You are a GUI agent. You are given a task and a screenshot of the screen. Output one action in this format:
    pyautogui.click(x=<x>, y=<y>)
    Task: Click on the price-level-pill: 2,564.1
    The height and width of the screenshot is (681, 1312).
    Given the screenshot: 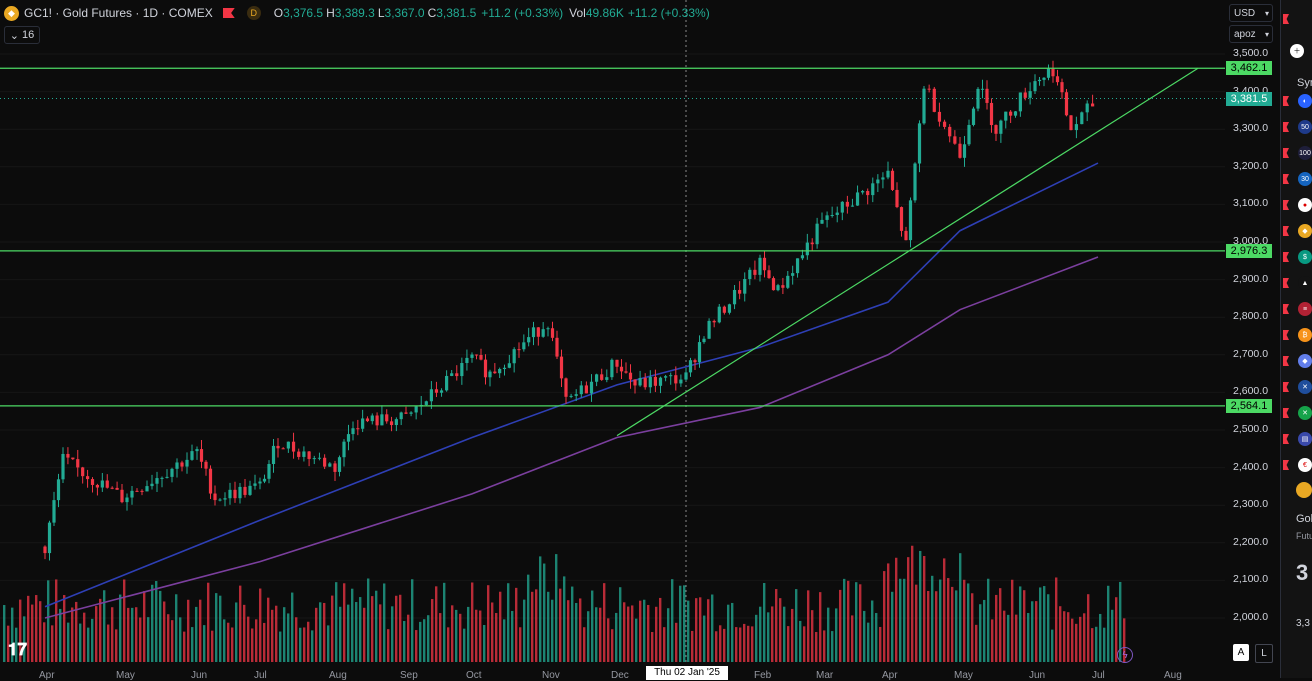 What is the action you would take?
    pyautogui.click(x=1249, y=405)
    